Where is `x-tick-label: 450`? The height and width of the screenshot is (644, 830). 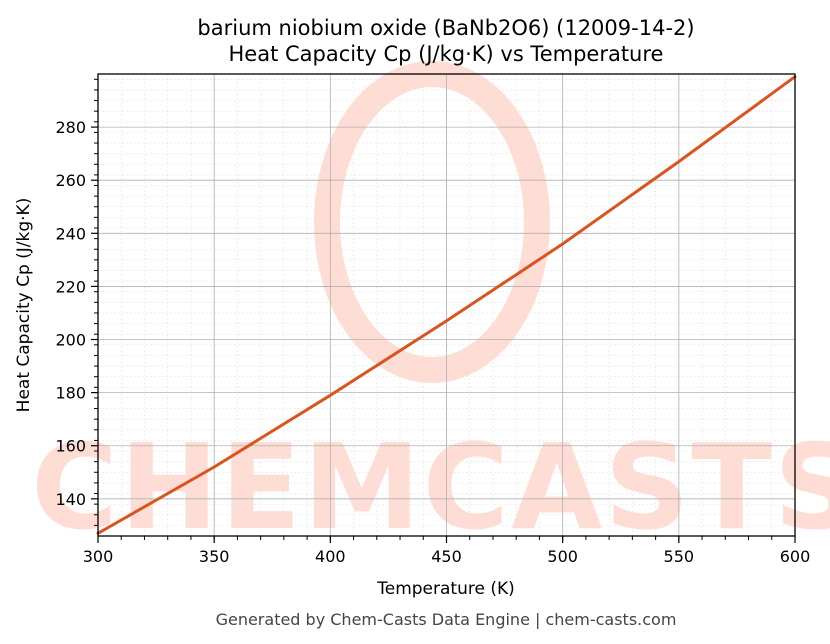 x-tick-label: 450 is located at coordinates (446, 556).